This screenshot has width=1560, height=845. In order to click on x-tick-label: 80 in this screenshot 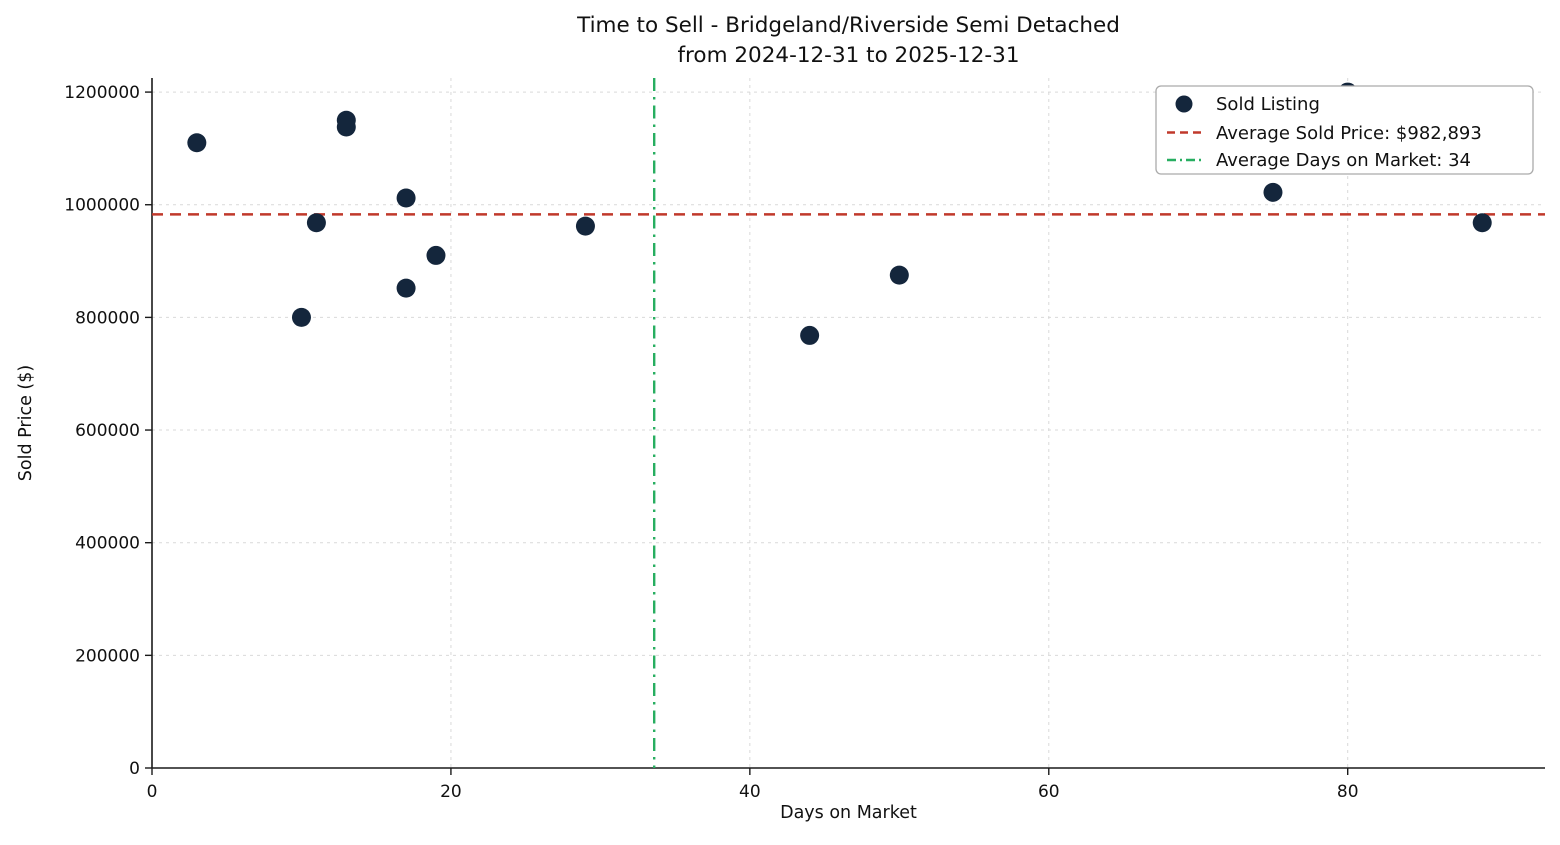, I will do `click(1348, 792)`.